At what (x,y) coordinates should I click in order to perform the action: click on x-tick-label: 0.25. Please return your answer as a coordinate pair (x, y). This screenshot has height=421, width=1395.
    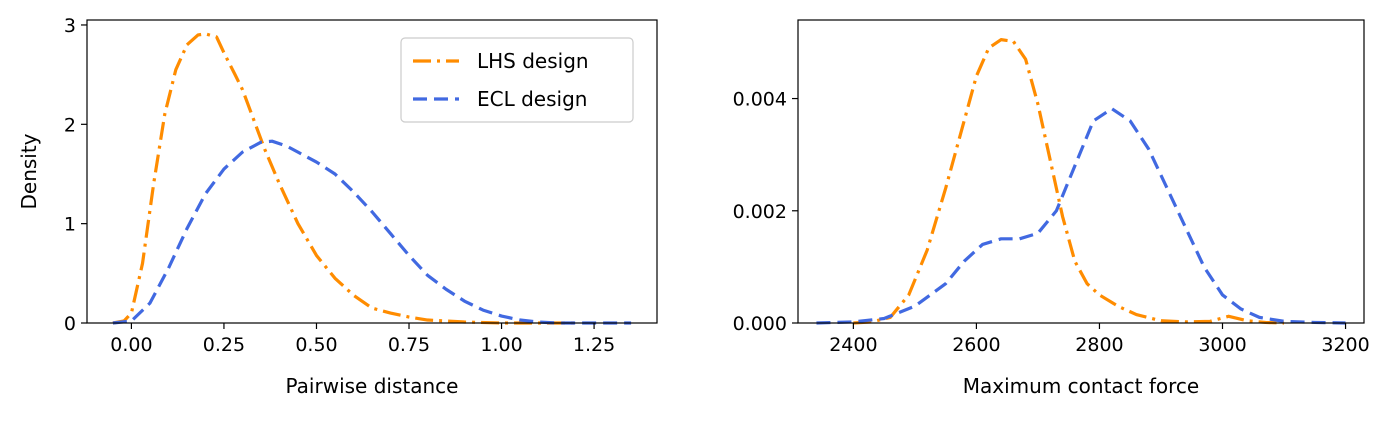
    Looking at the image, I should click on (224, 345).